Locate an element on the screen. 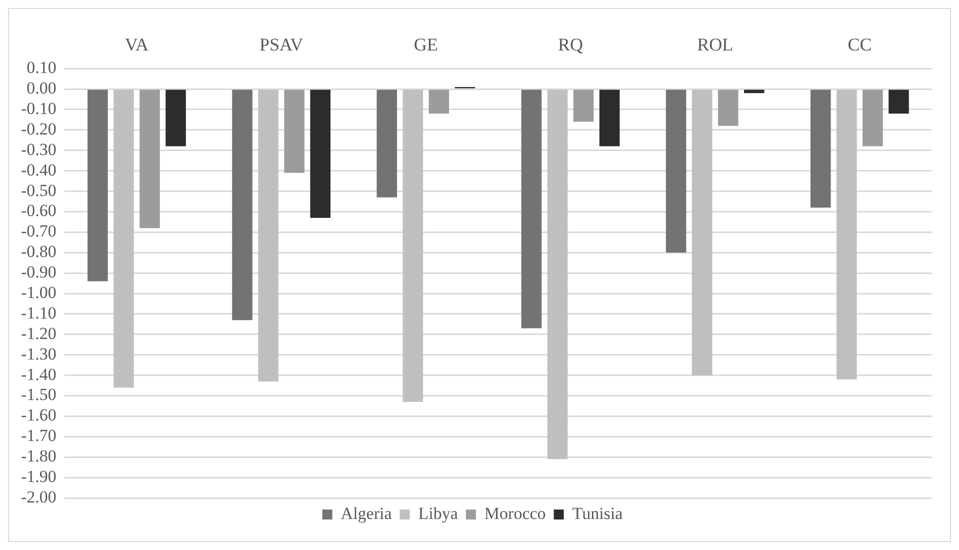 The width and height of the screenshot is (959, 550). y-tick-label: 0.10 is located at coordinates (41, 68).